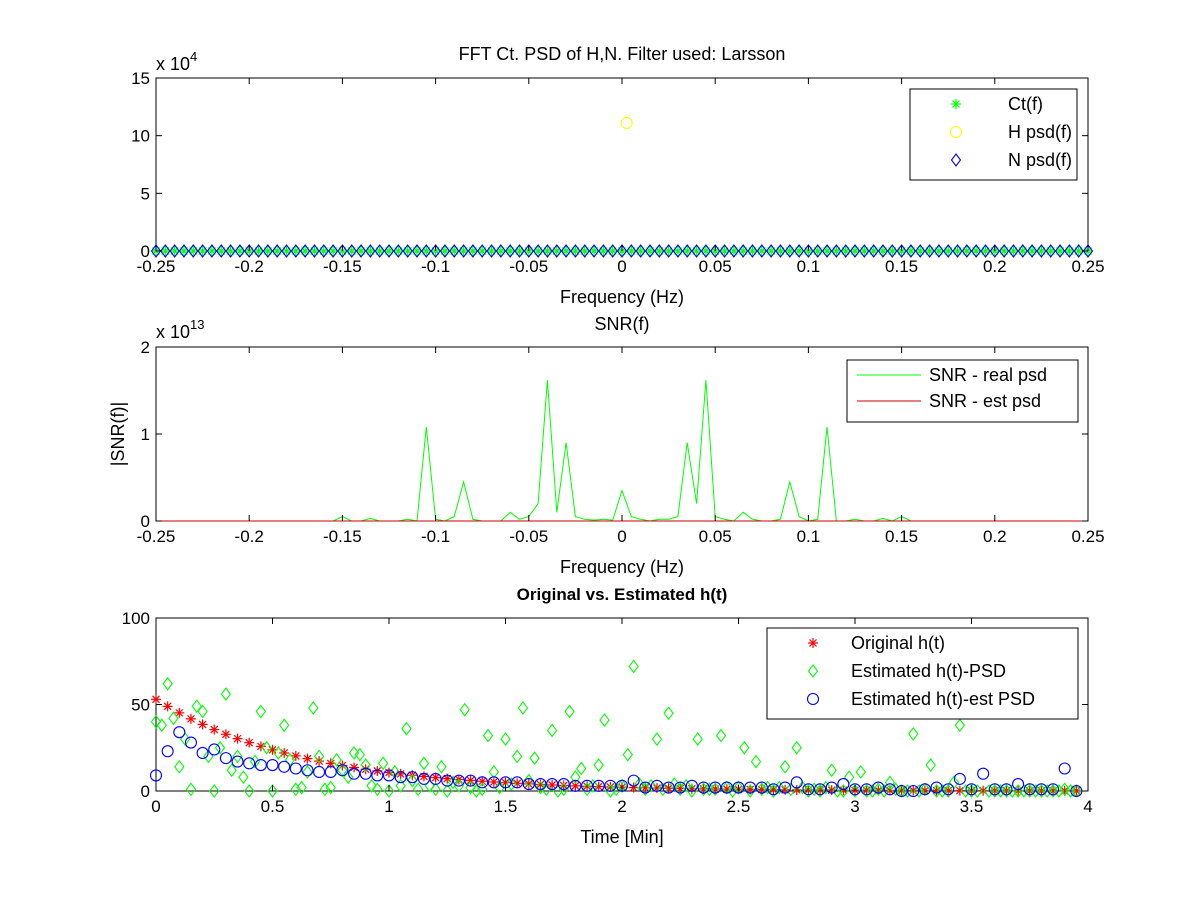 The height and width of the screenshot is (901, 1201). Describe the element at coordinates (1087, 806) in the screenshot. I see `ht-xtick-label: 4` at that location.